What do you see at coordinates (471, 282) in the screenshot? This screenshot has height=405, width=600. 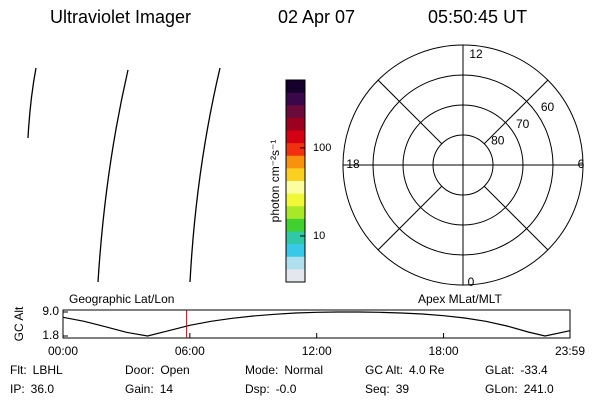 I see `mlt-label: 0` at bounding box center [471, 282].